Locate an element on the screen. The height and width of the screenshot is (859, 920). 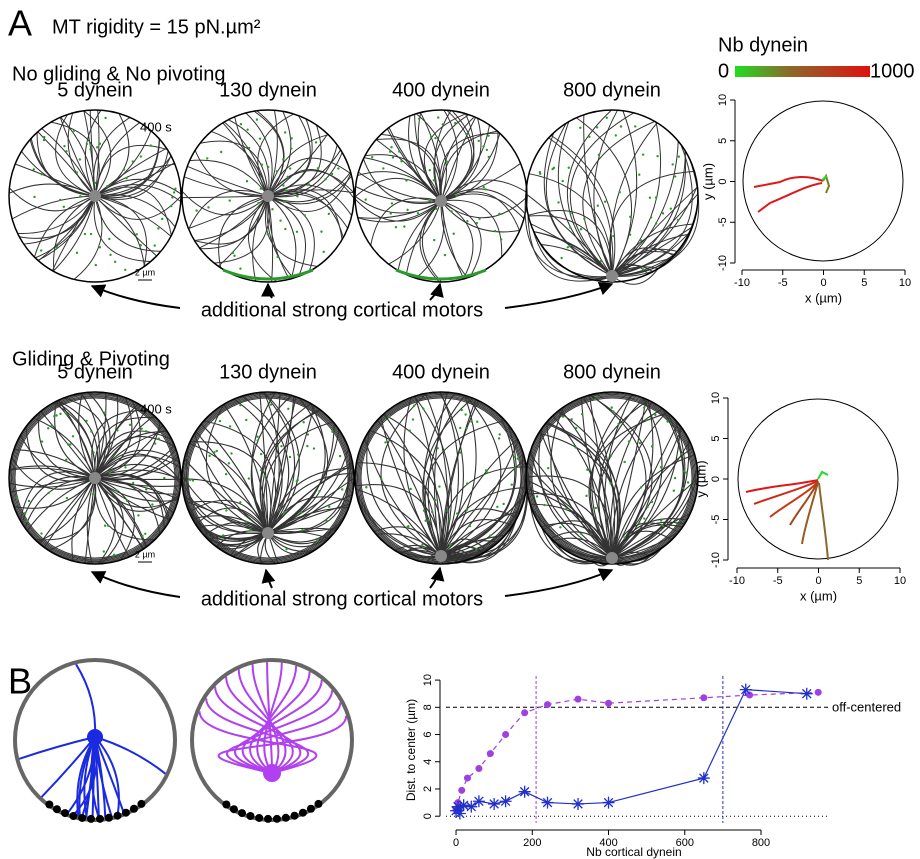
centrosome is located at coordinates (268, 533).